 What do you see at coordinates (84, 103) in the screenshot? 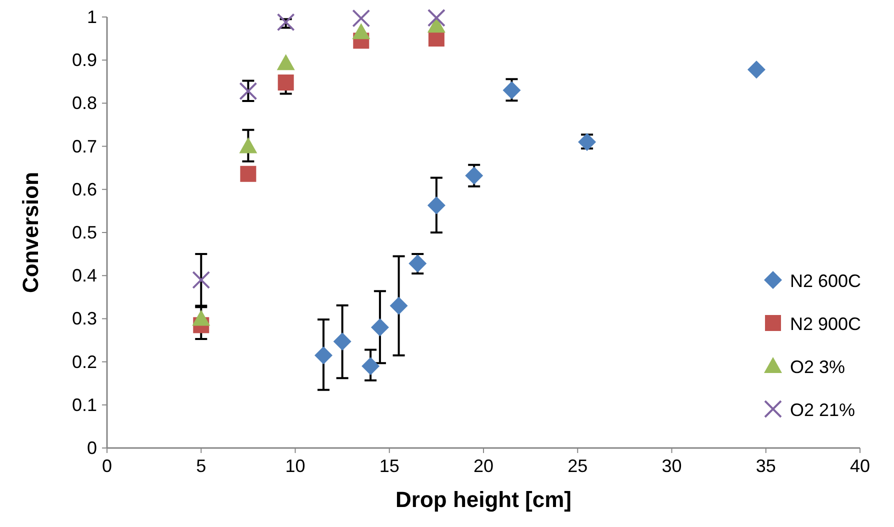
I see `y-tick-label: 0.8` at bounding box center [84, 103].